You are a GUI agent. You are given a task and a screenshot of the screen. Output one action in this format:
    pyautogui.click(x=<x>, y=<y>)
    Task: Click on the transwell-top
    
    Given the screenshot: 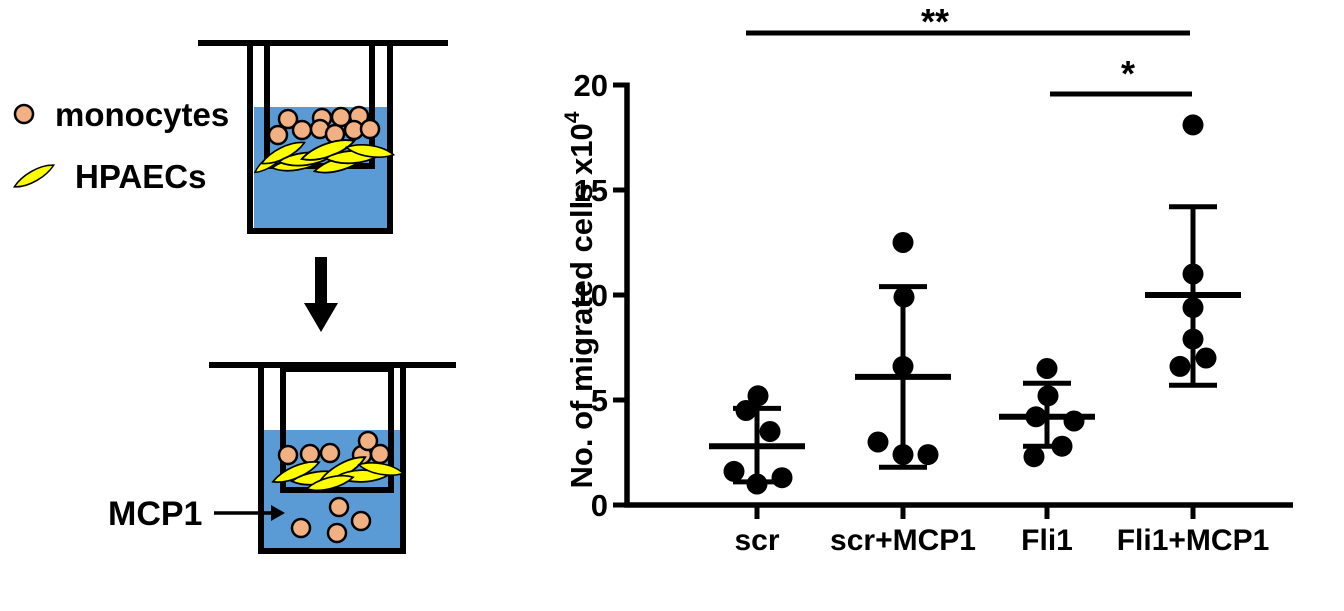 What is the action you would take?
    pyautogui.click(x=323, y=137)
    